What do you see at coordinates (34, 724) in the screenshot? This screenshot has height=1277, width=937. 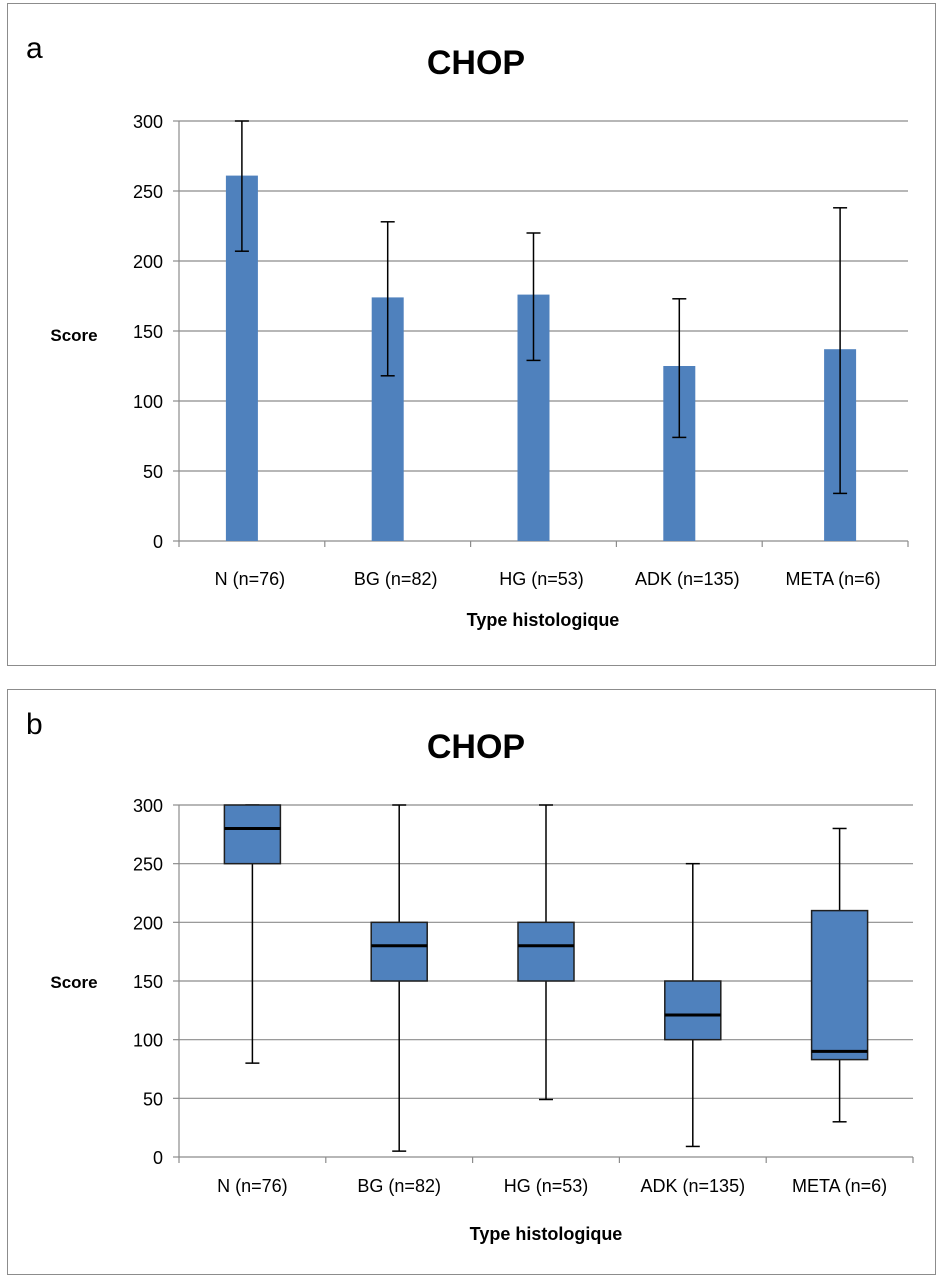 I see `panel-letter: b` at bounding box center [34, 724].